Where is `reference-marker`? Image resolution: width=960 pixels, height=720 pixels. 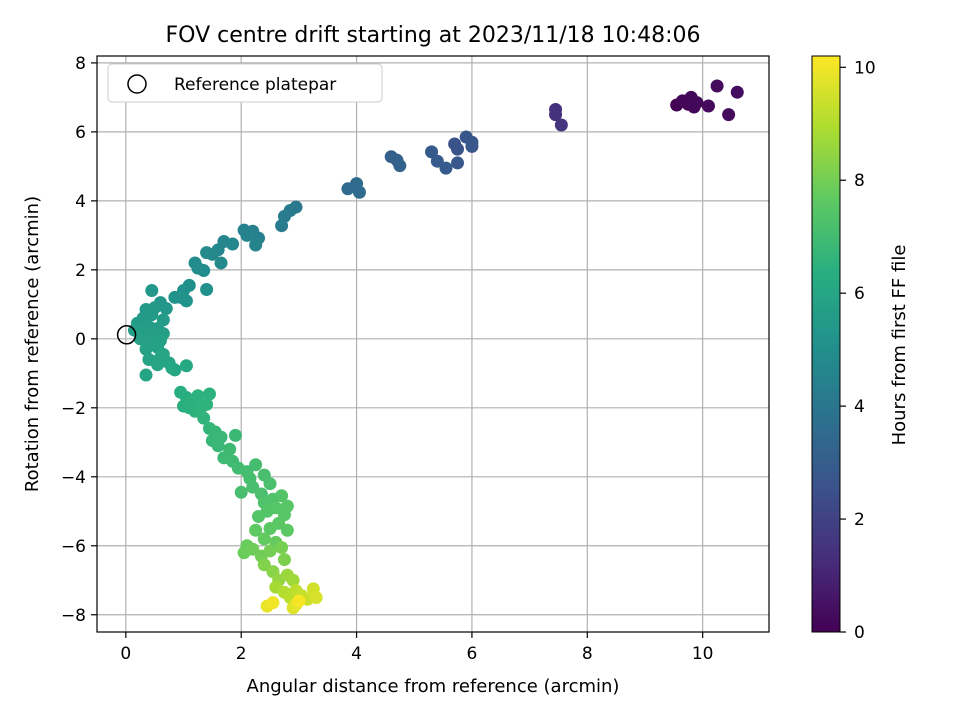 reference-marker is located at coordinates (126, 335).